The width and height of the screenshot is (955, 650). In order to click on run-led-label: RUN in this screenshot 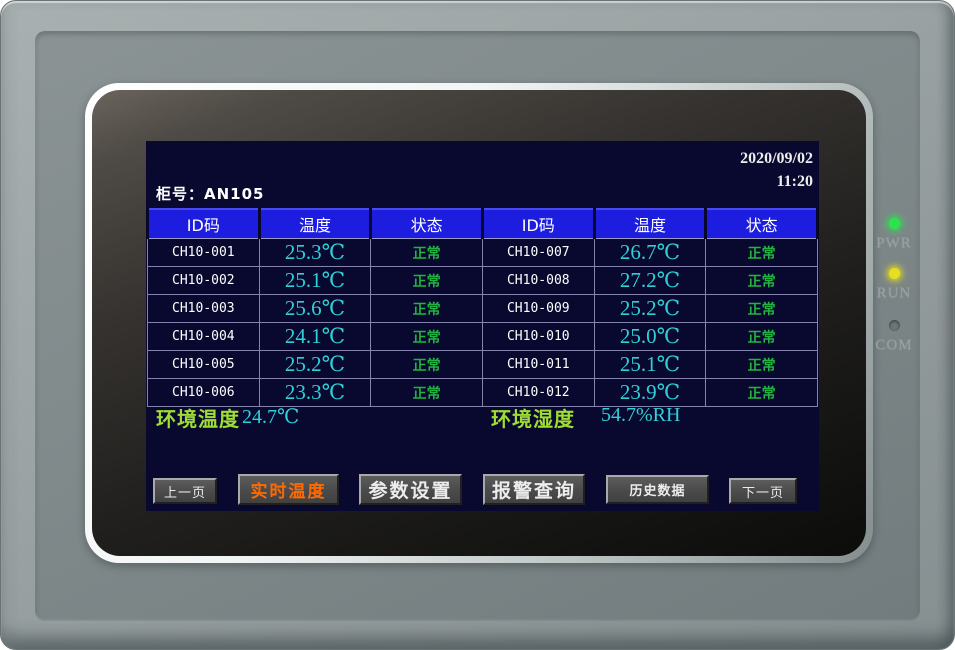, I will do `click(894, 293)`.